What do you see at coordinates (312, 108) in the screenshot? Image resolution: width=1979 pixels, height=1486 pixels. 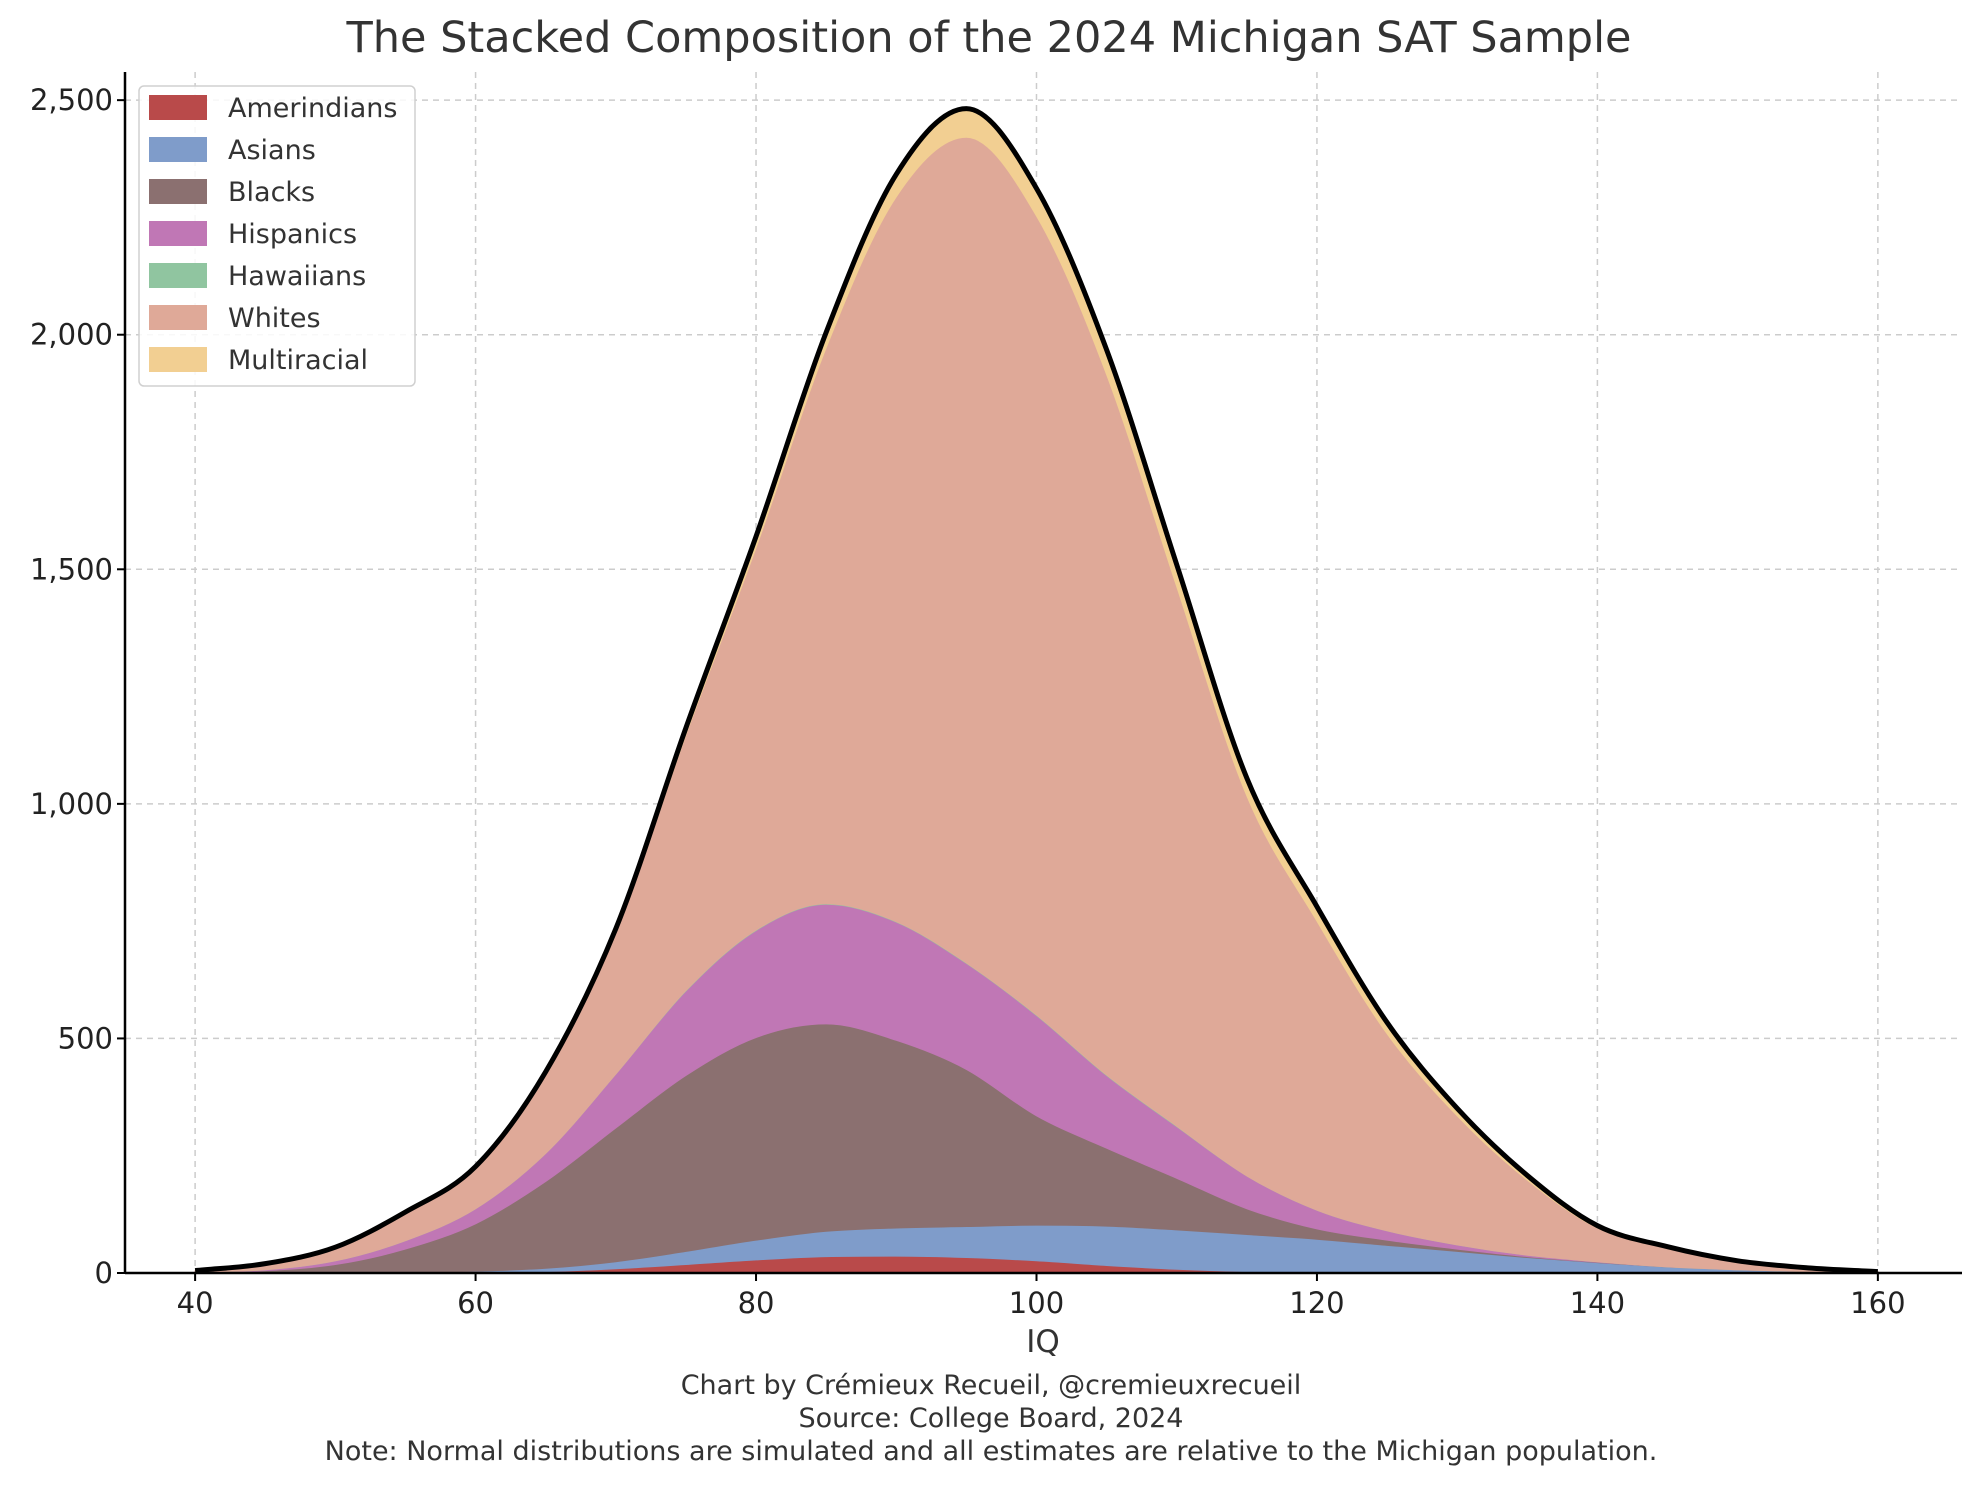 I see `legend-label: Amerindians` at bounding box center [312, 108].